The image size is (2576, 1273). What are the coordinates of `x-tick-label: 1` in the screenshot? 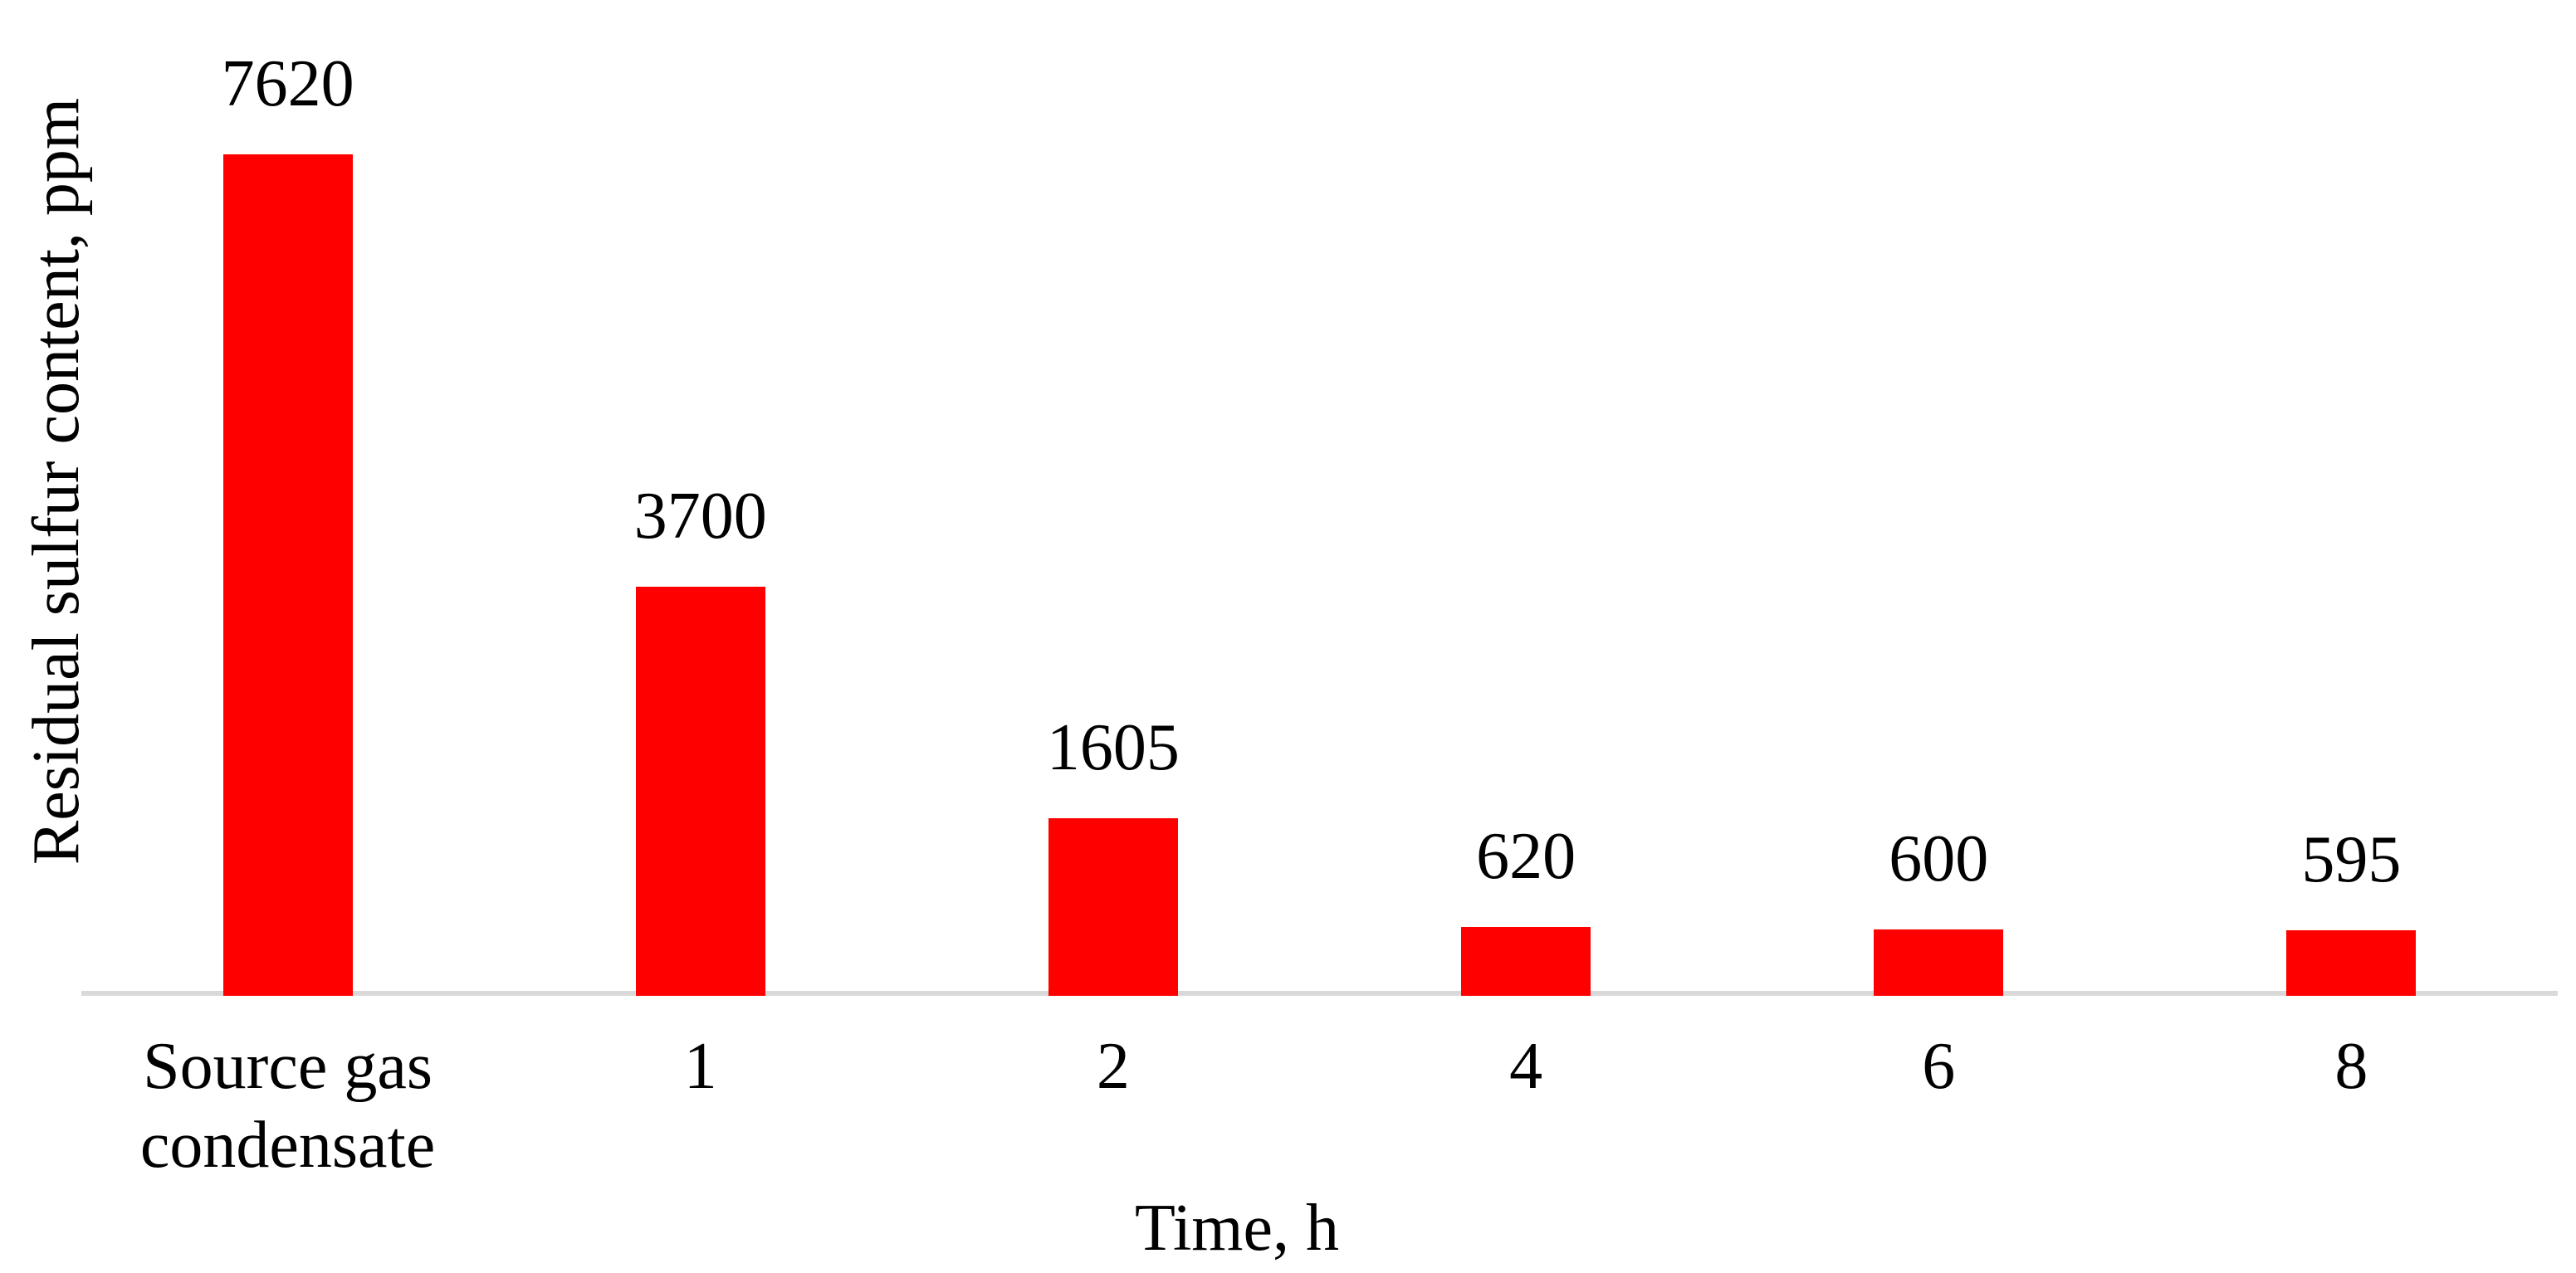 It's located at (700, 1066).